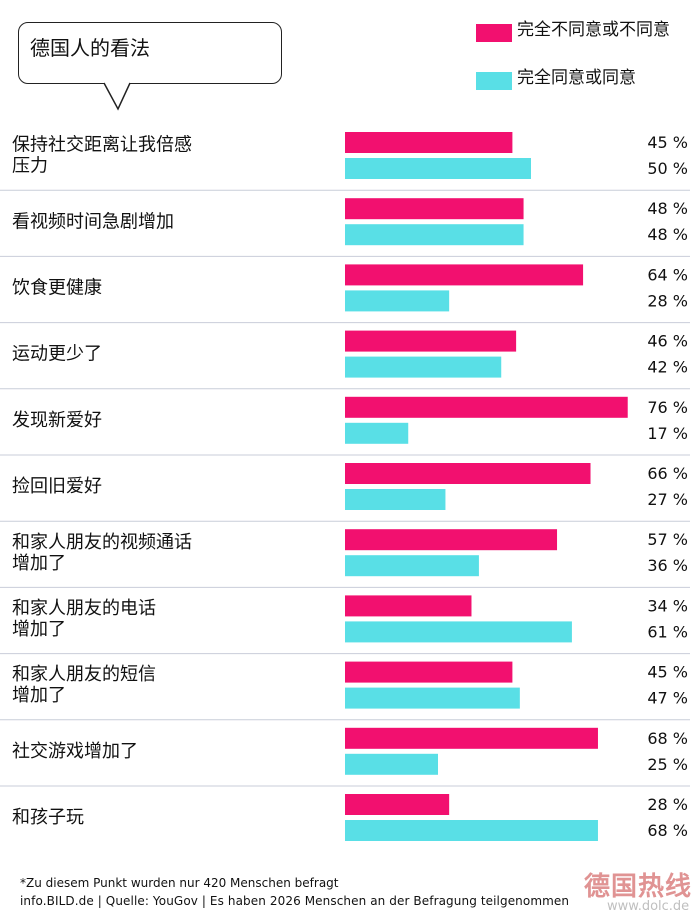 The width and height of the screenshot is (700, 921). Describe the element at coordinates (638, 887) in the screenshot. I see `watermark-logo: 德国热线` at that location.